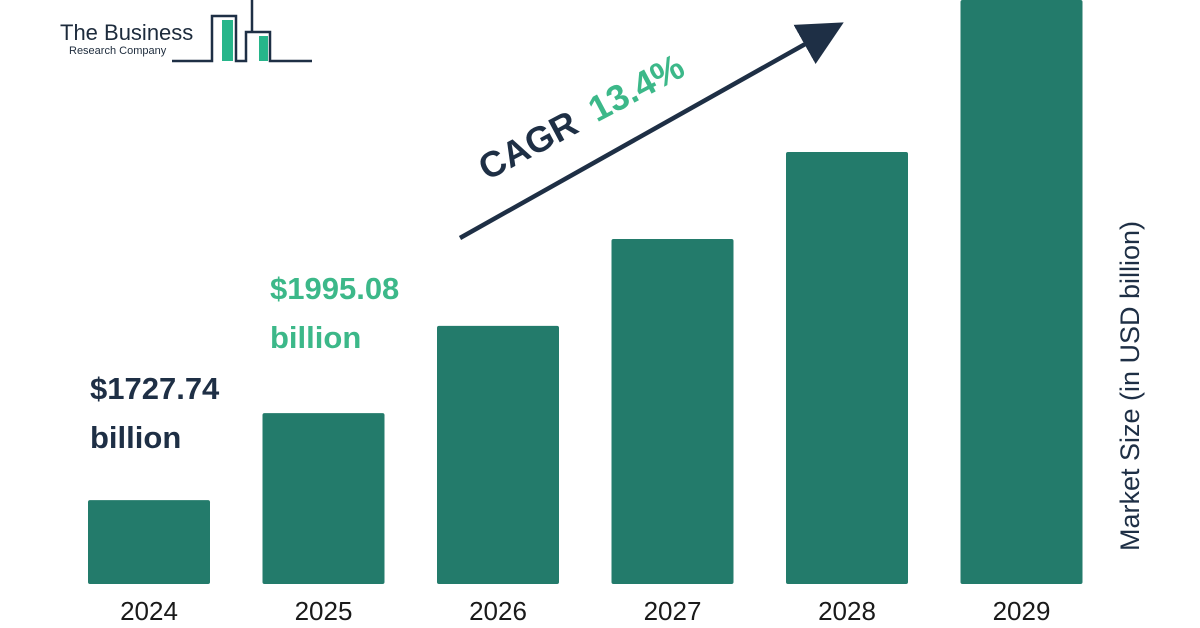 The image size is (1200, 628). Describe the element at coordinates (135, 437) in the screenshot. I see `callout-2024-unit: billion` at that location.